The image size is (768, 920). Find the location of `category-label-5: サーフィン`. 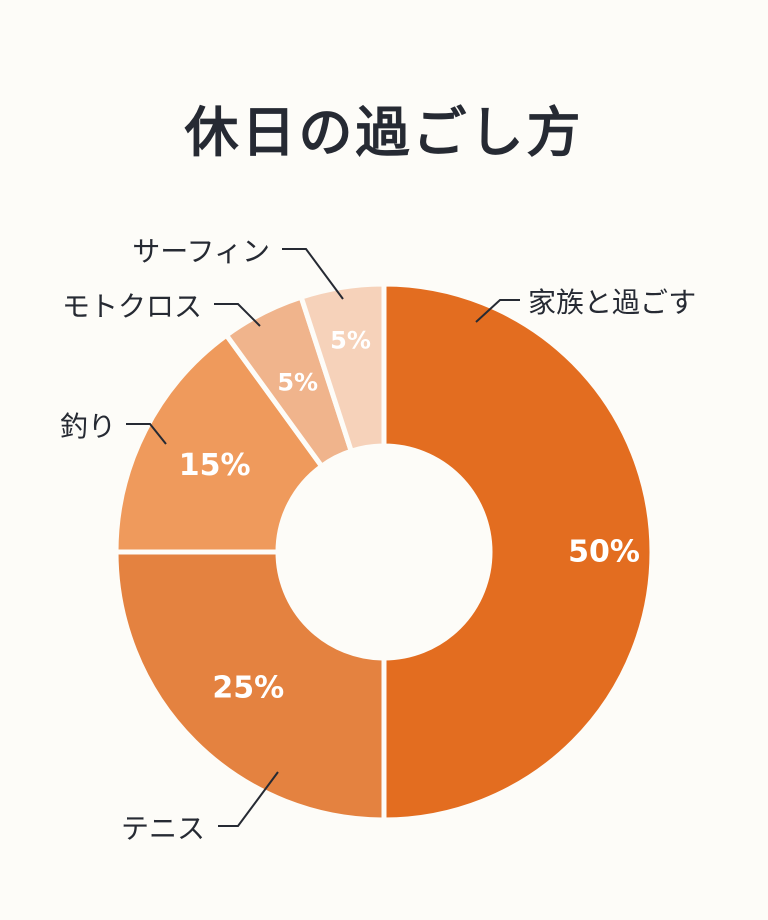

category-label-5: サーフィン is located at coordinates (201, 251).